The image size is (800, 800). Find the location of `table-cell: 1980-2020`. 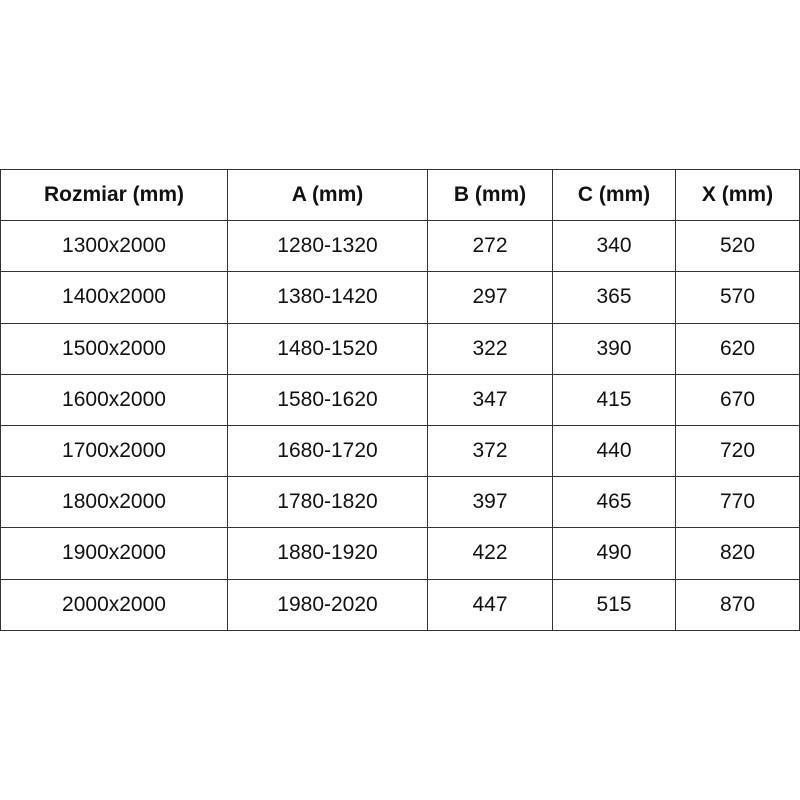

table-cell: 1980-2020 is located at coordinates (327, 604).